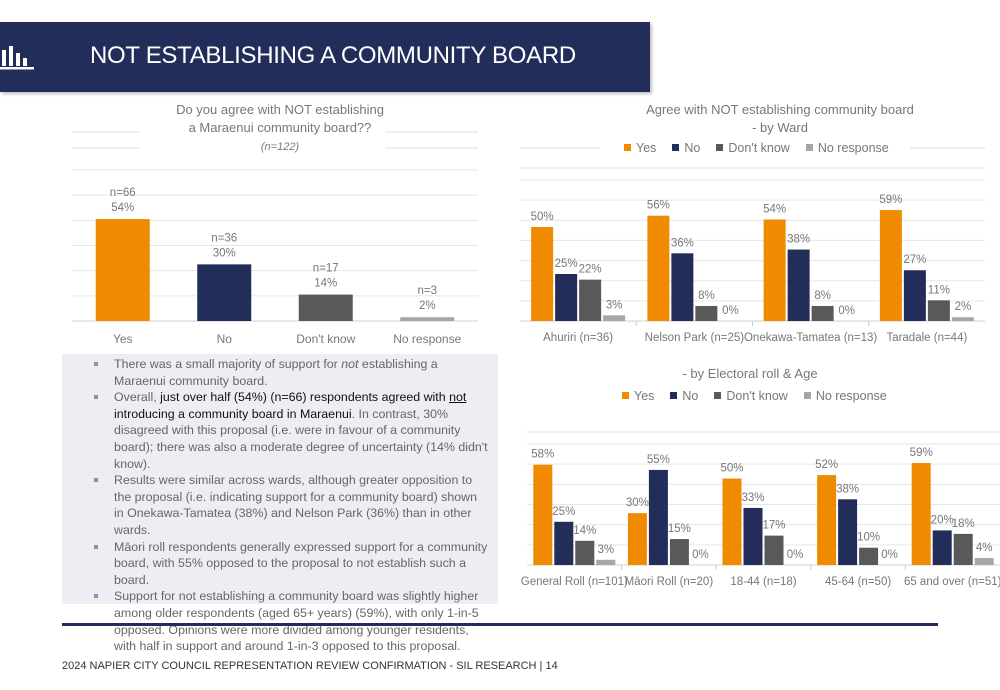 The height and width of the screenshot is (690, 1000). I want to click on data-label: 18%, so click(963, 524).